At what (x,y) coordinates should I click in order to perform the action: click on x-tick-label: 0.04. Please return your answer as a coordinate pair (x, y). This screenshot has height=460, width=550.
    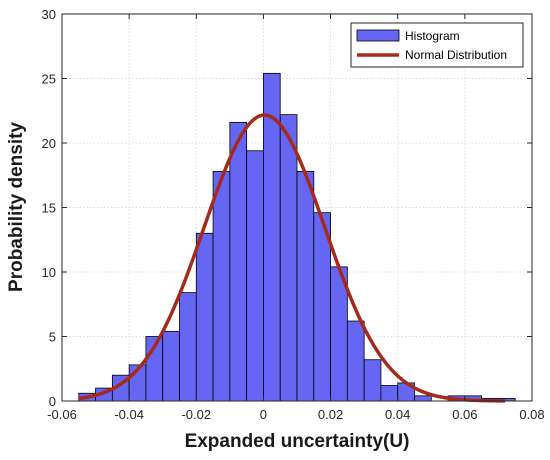
    Looking at the image, I should click on (397, 414).